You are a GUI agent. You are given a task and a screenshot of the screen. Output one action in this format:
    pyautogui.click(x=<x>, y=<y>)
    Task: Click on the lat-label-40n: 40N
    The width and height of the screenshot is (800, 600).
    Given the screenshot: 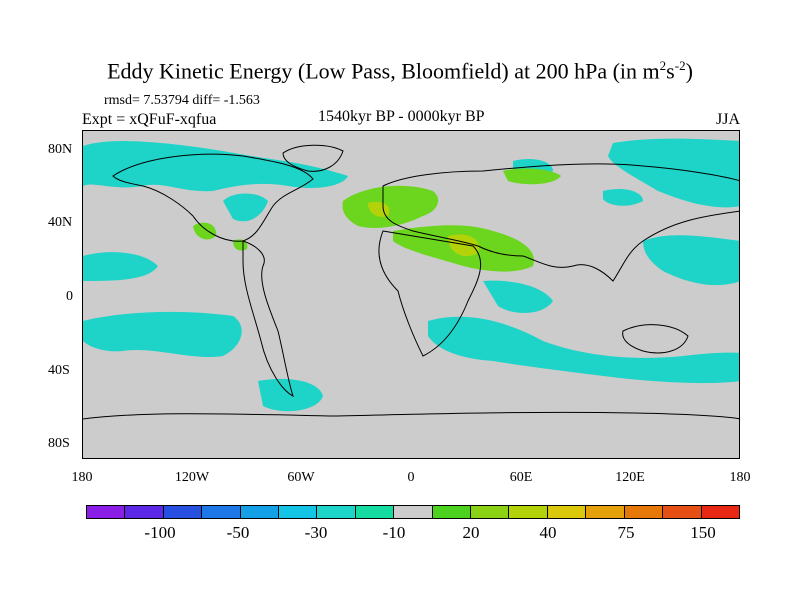 What is the action you would take?
    pyautogui.click(x=60, y=222)
    